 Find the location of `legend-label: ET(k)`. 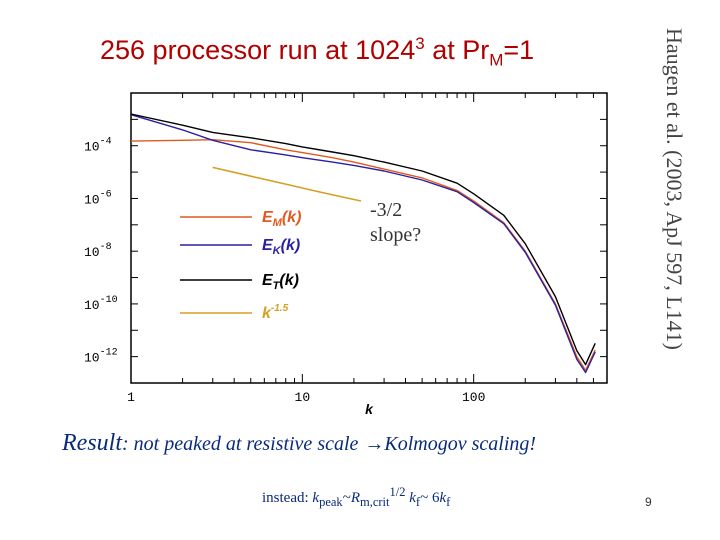

legend-label: ET(k) is located at coordinates (280, 282).